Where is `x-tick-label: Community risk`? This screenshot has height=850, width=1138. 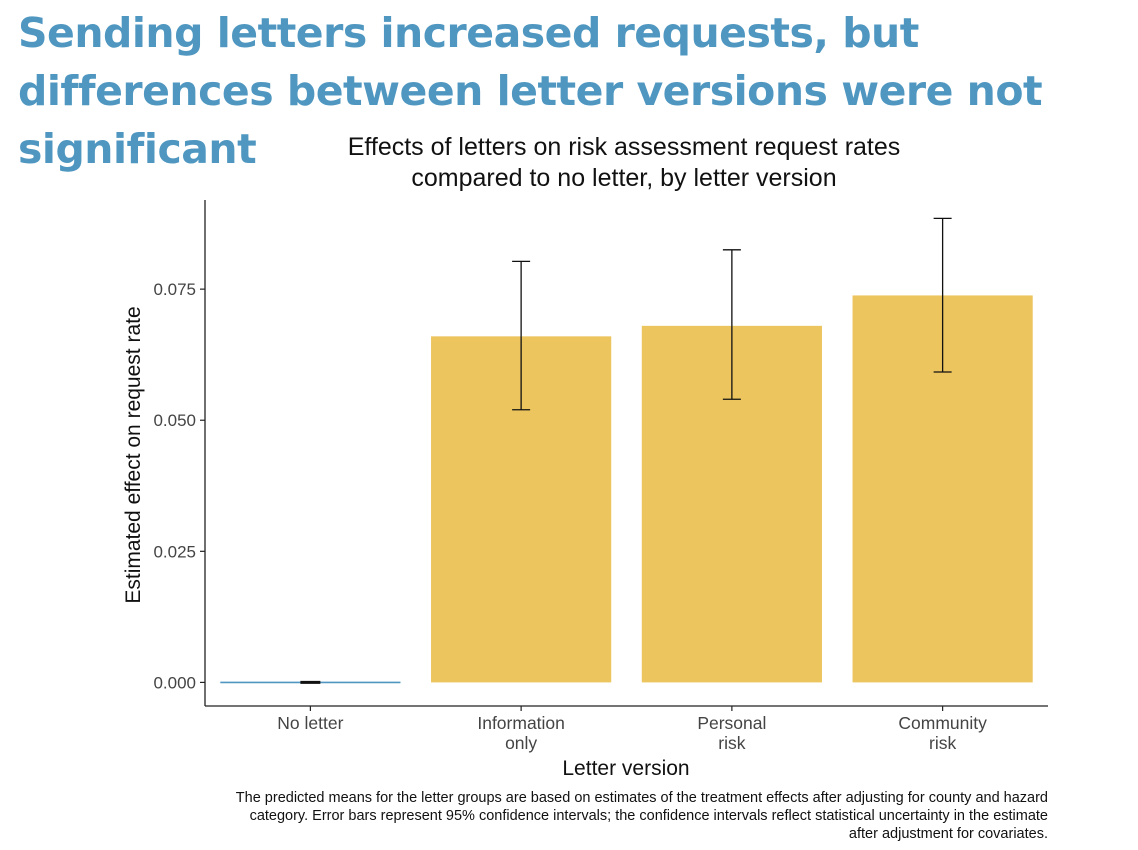
x-tick-label: Community risk is located at coordinates (942, 733).